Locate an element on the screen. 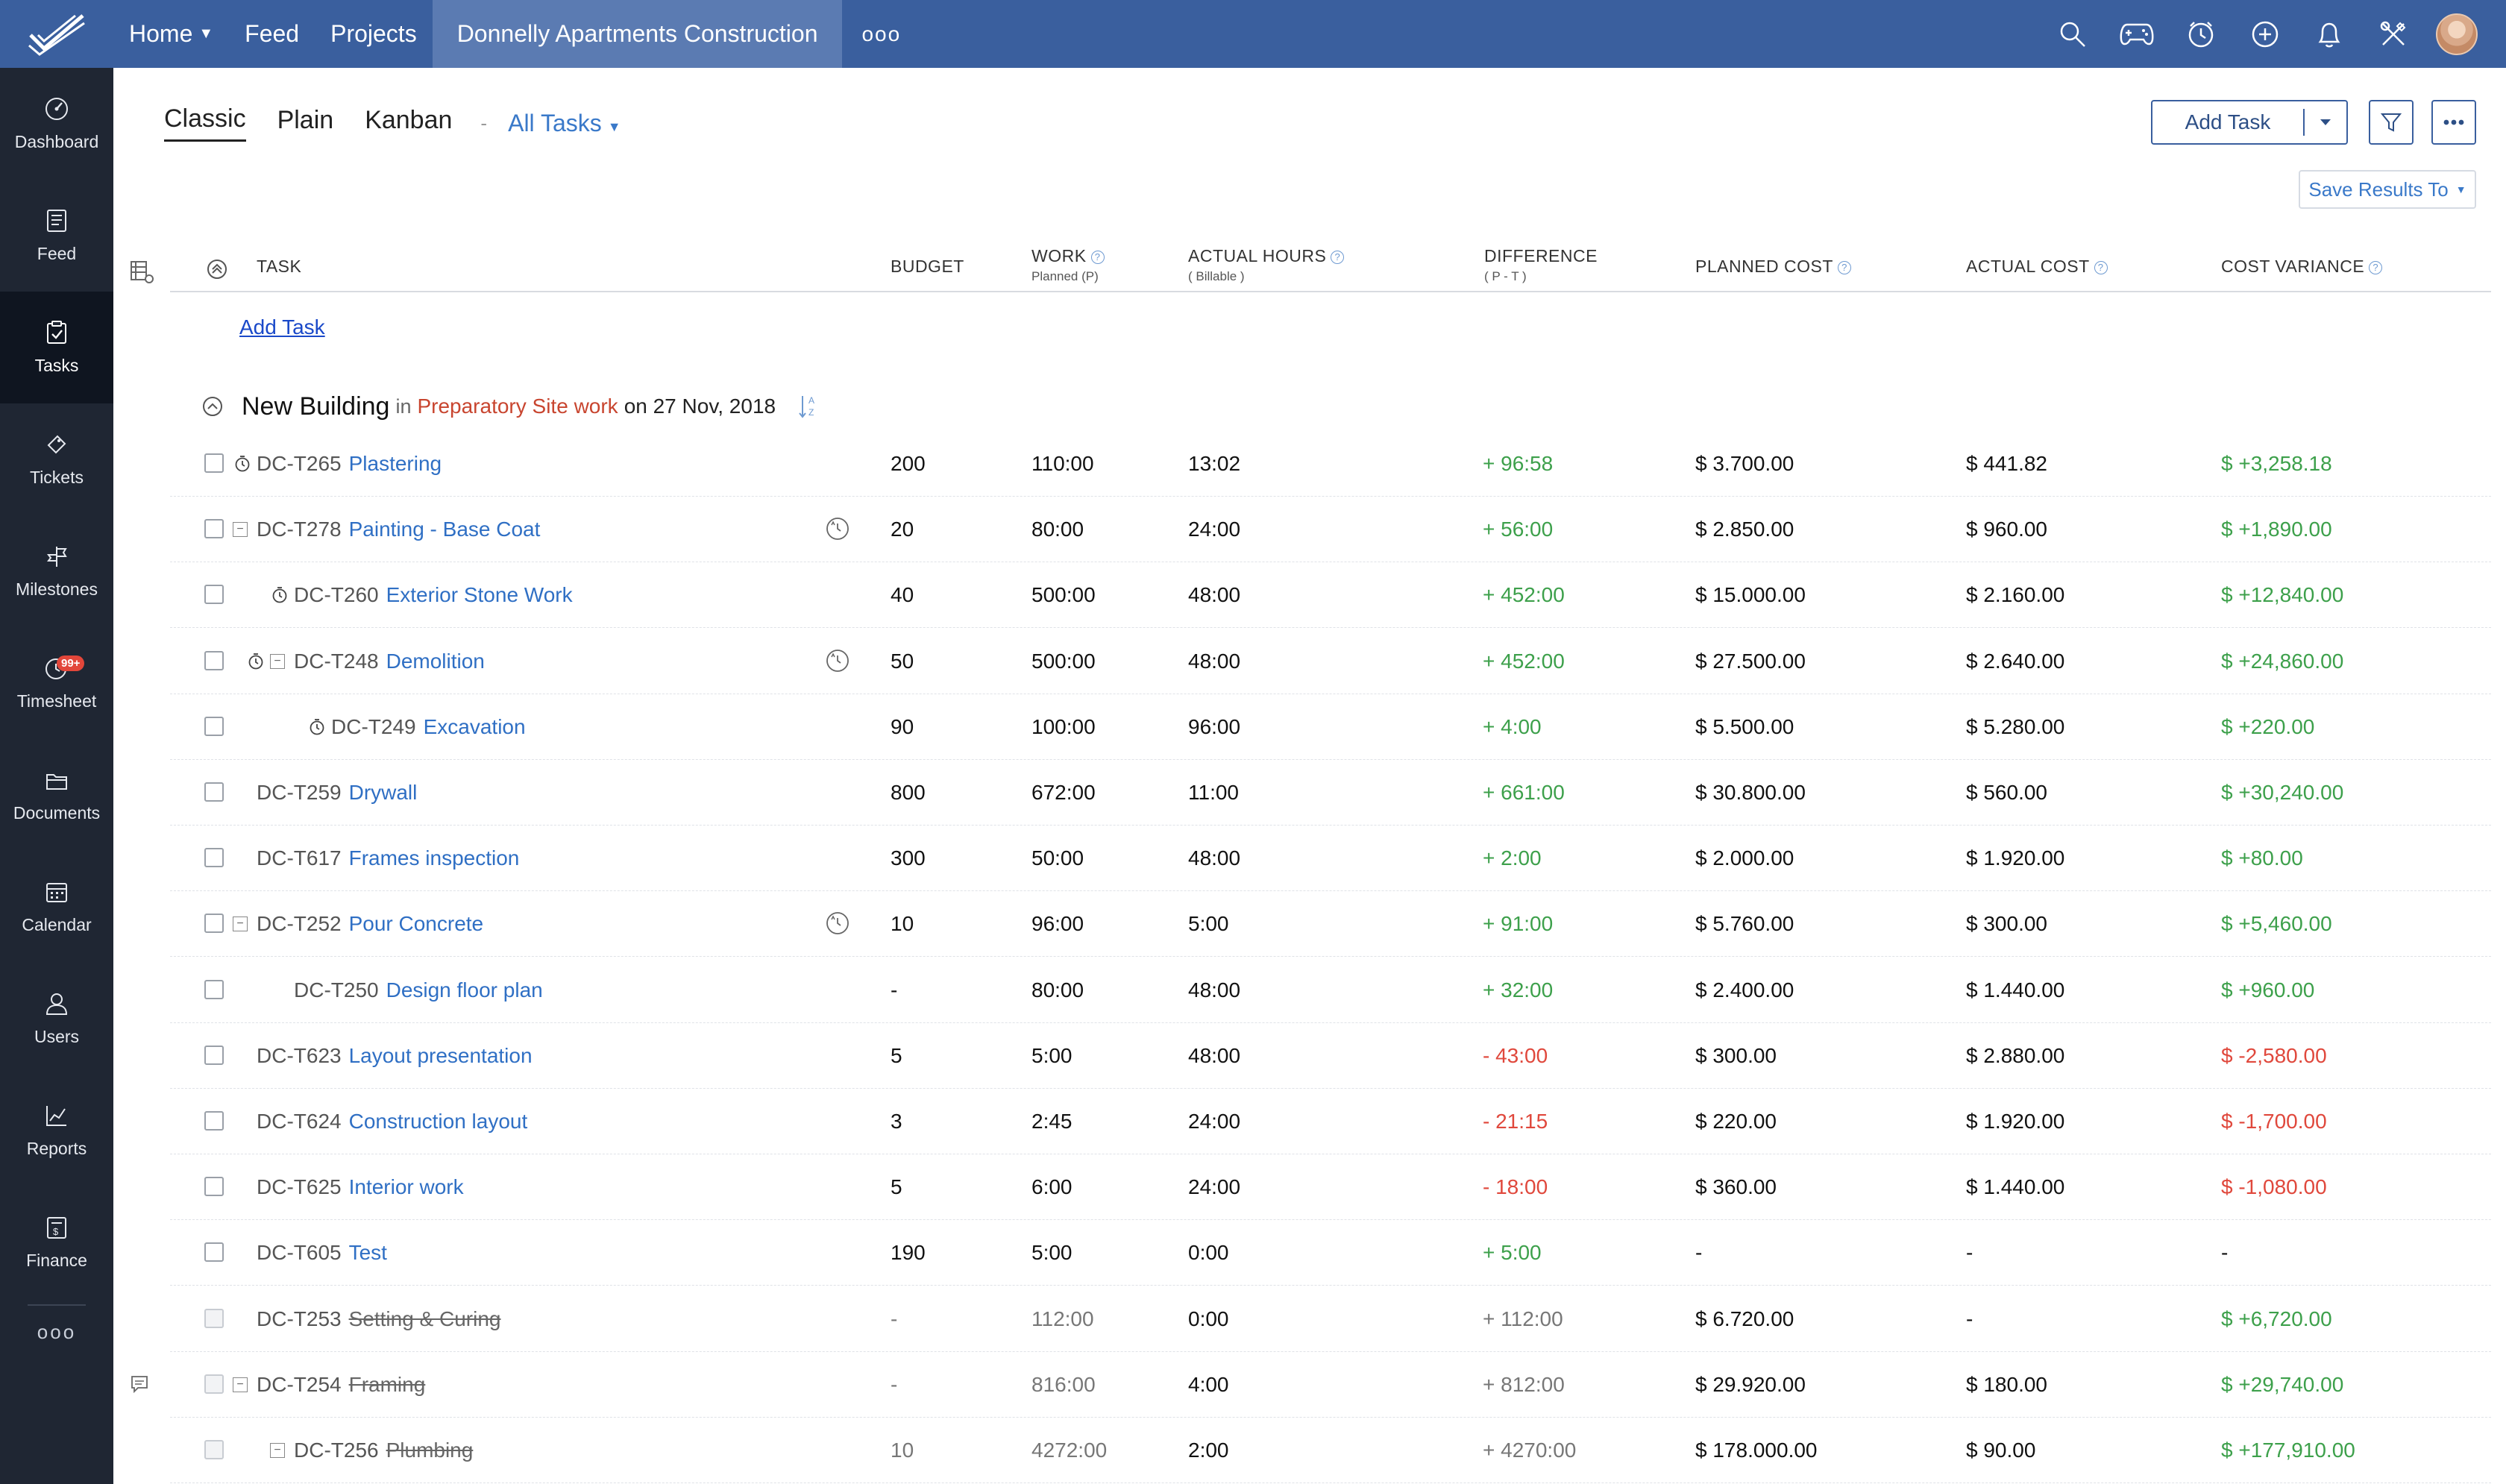 The height and width of the screenshot is (1484, 2506). column-header-work: WORK? Planned (P) is located at coordinates (1068, 265).